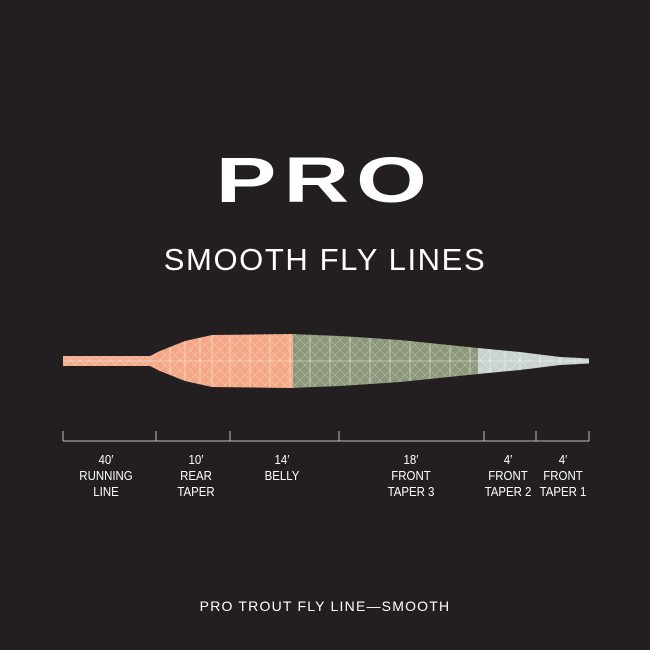 The width and height of the screenshot is (650, 650). What do you see at coordinates (325, 606) in the screenshot?
I see `footer-caption: PRO TROUT FLY LINE—SMOOTH` at bounding box center [325, 606].